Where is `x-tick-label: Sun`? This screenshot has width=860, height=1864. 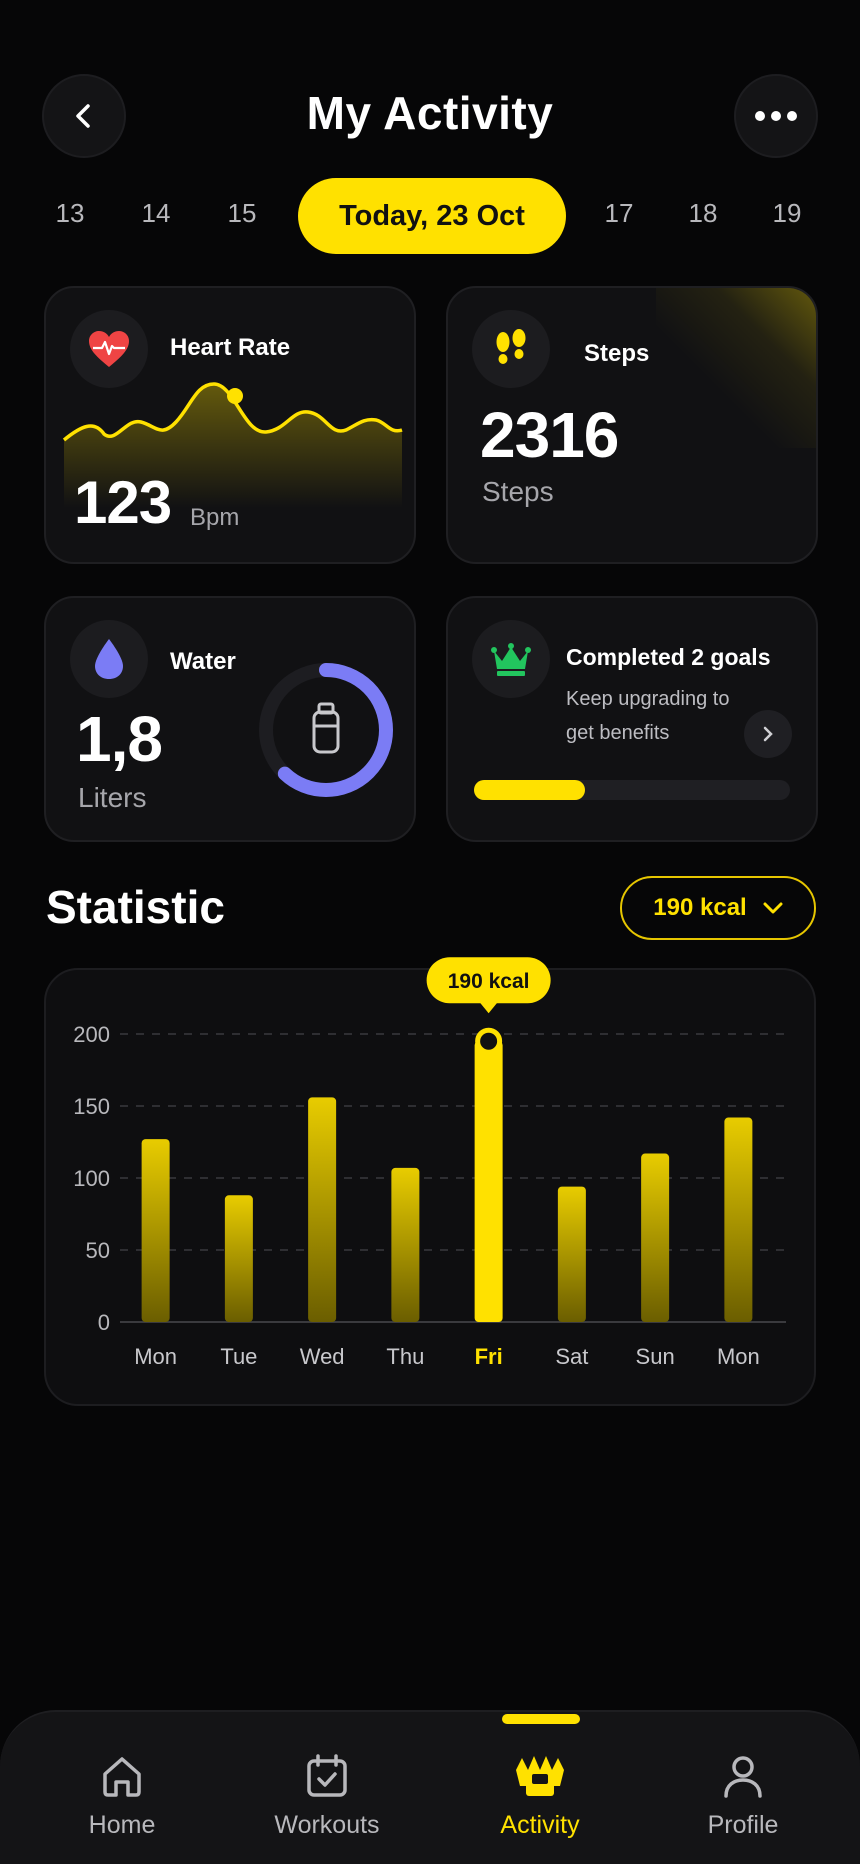 x-tick-label: Sun is located at coordinates (655, 1356).